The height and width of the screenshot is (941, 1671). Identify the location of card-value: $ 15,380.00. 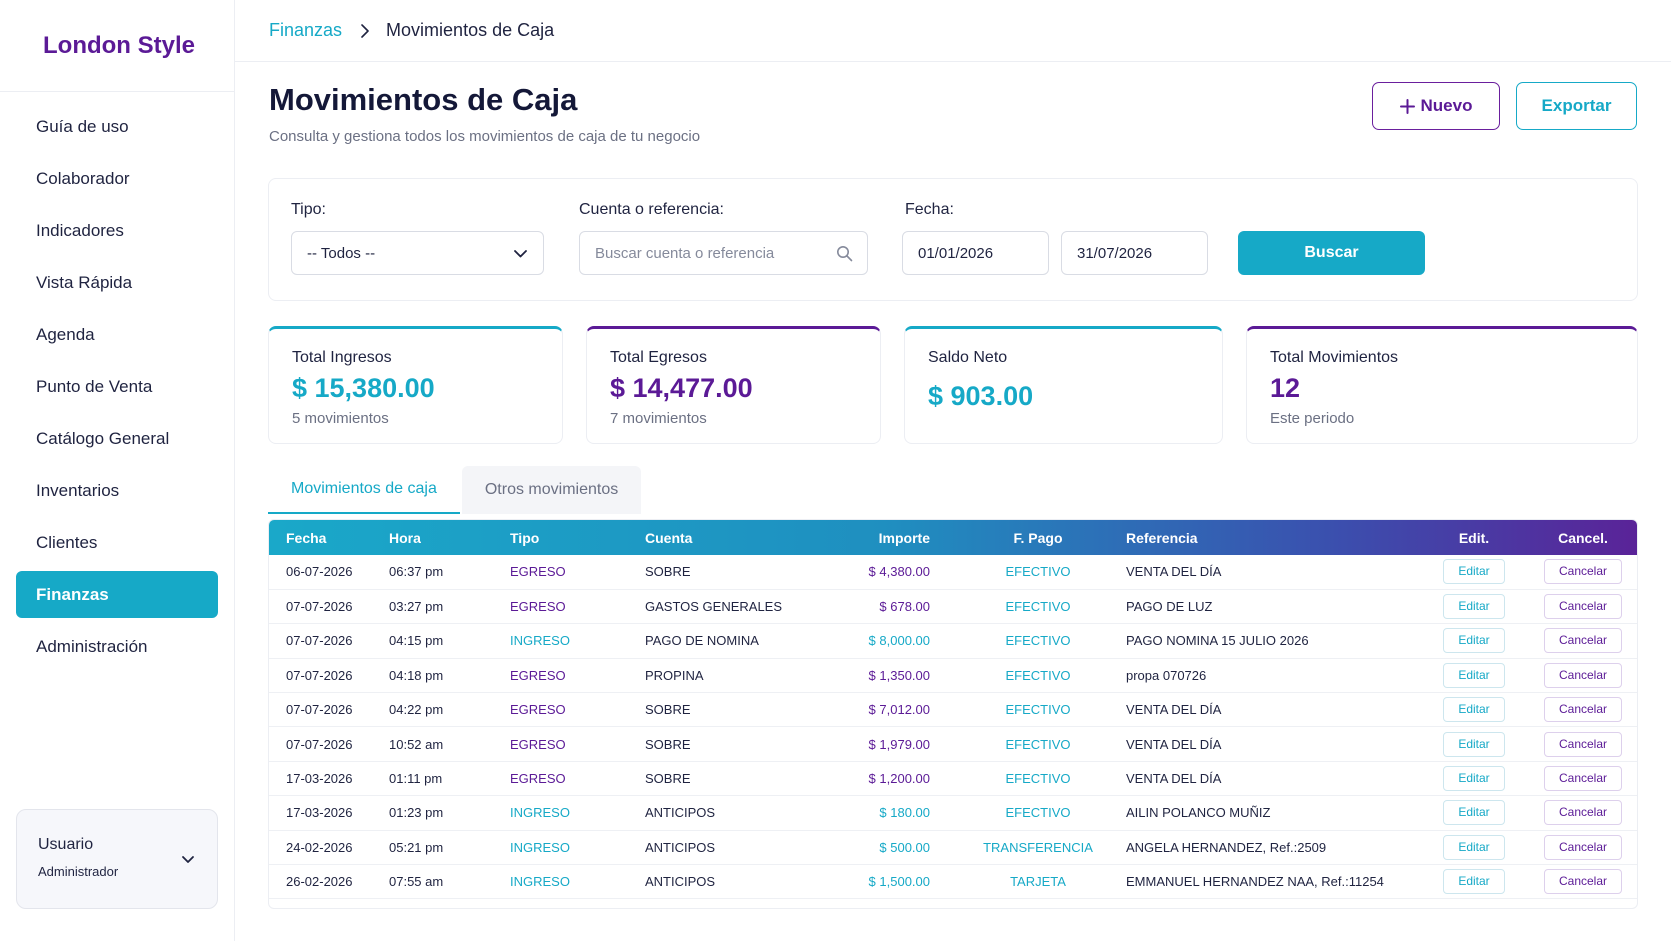
(363, 388).